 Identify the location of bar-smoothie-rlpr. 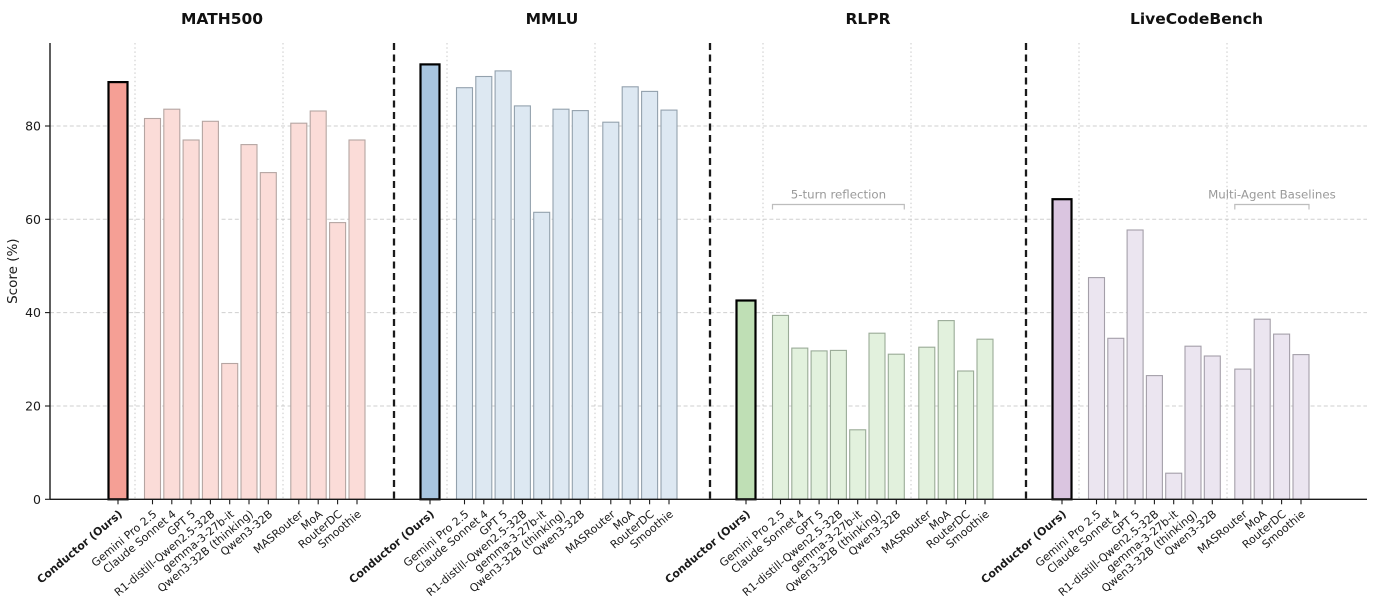
(985, 419).